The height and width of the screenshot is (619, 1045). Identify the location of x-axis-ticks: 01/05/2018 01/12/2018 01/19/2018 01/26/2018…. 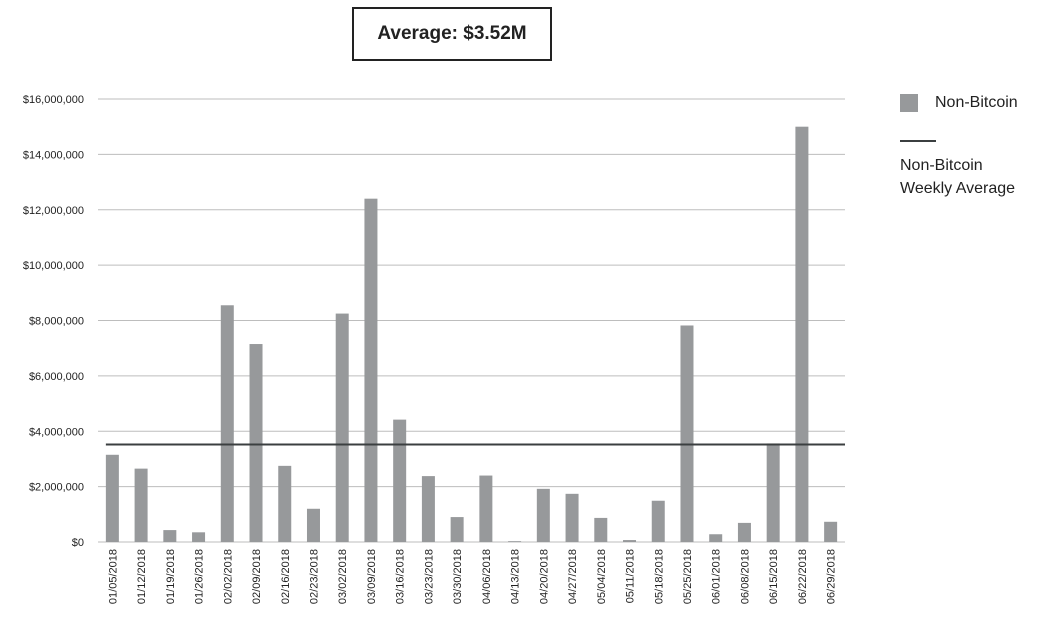
(472, 576).